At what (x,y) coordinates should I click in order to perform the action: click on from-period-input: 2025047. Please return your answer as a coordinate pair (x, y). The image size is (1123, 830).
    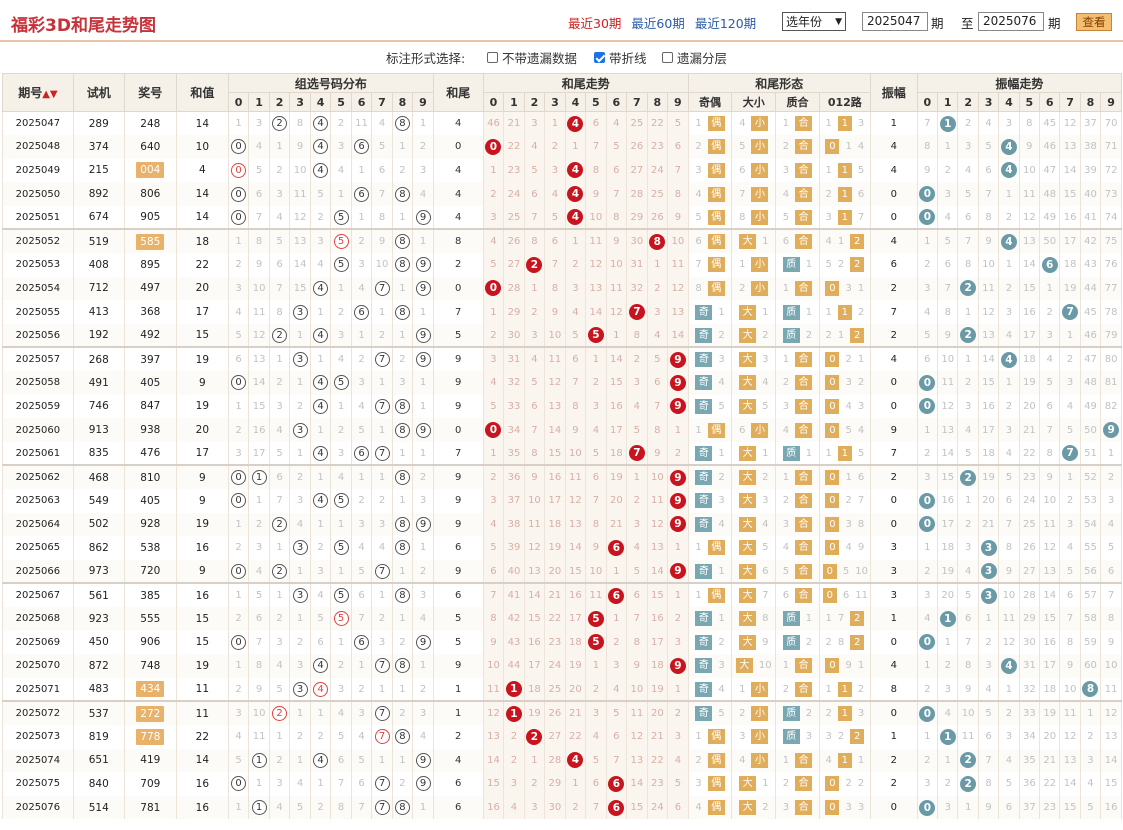
    Looking at the image, I should click on (895, 21).